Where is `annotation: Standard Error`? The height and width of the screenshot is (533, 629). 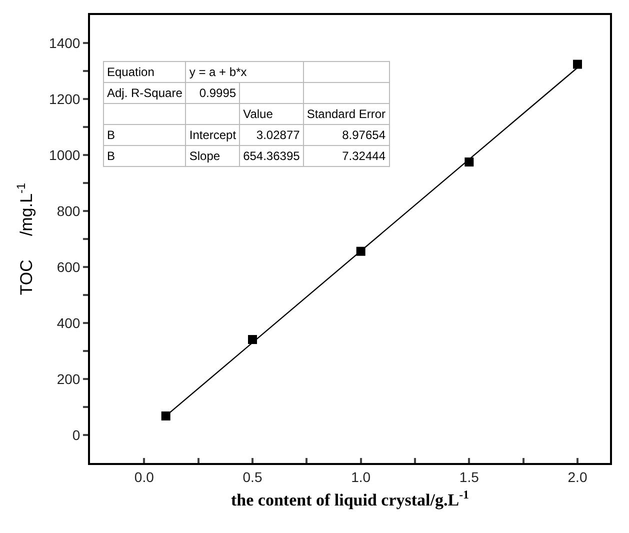 annotation: Standard Error is located at coordinates (346, 114).